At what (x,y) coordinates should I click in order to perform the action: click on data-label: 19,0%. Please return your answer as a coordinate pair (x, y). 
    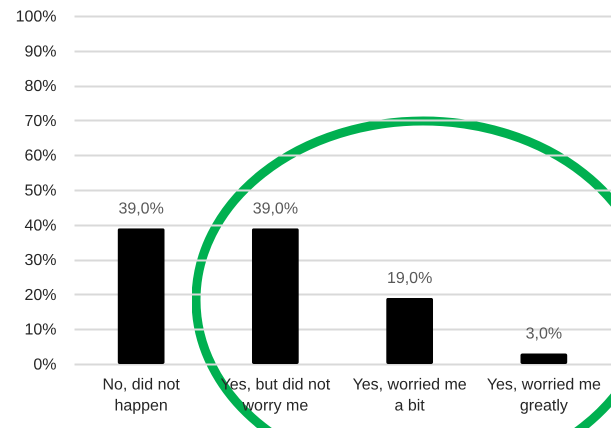
    Looking at the image, I should click on (409, 278).